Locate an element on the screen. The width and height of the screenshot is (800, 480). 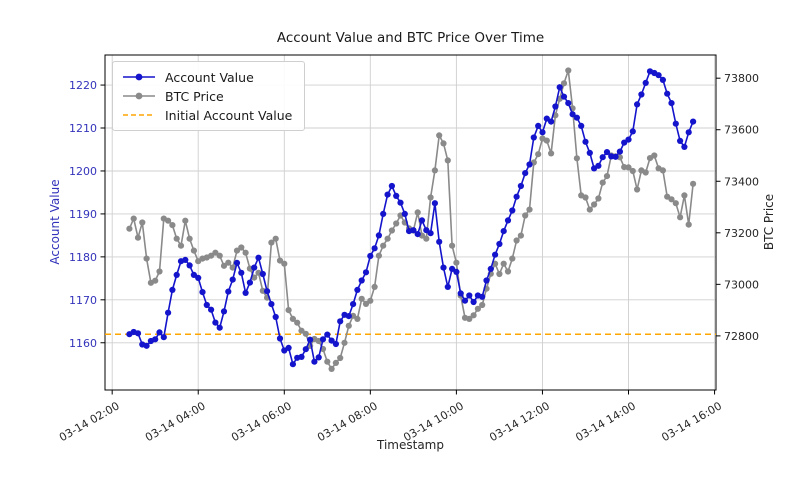
svg-text: 1170 is located at coordinates (83, 300).